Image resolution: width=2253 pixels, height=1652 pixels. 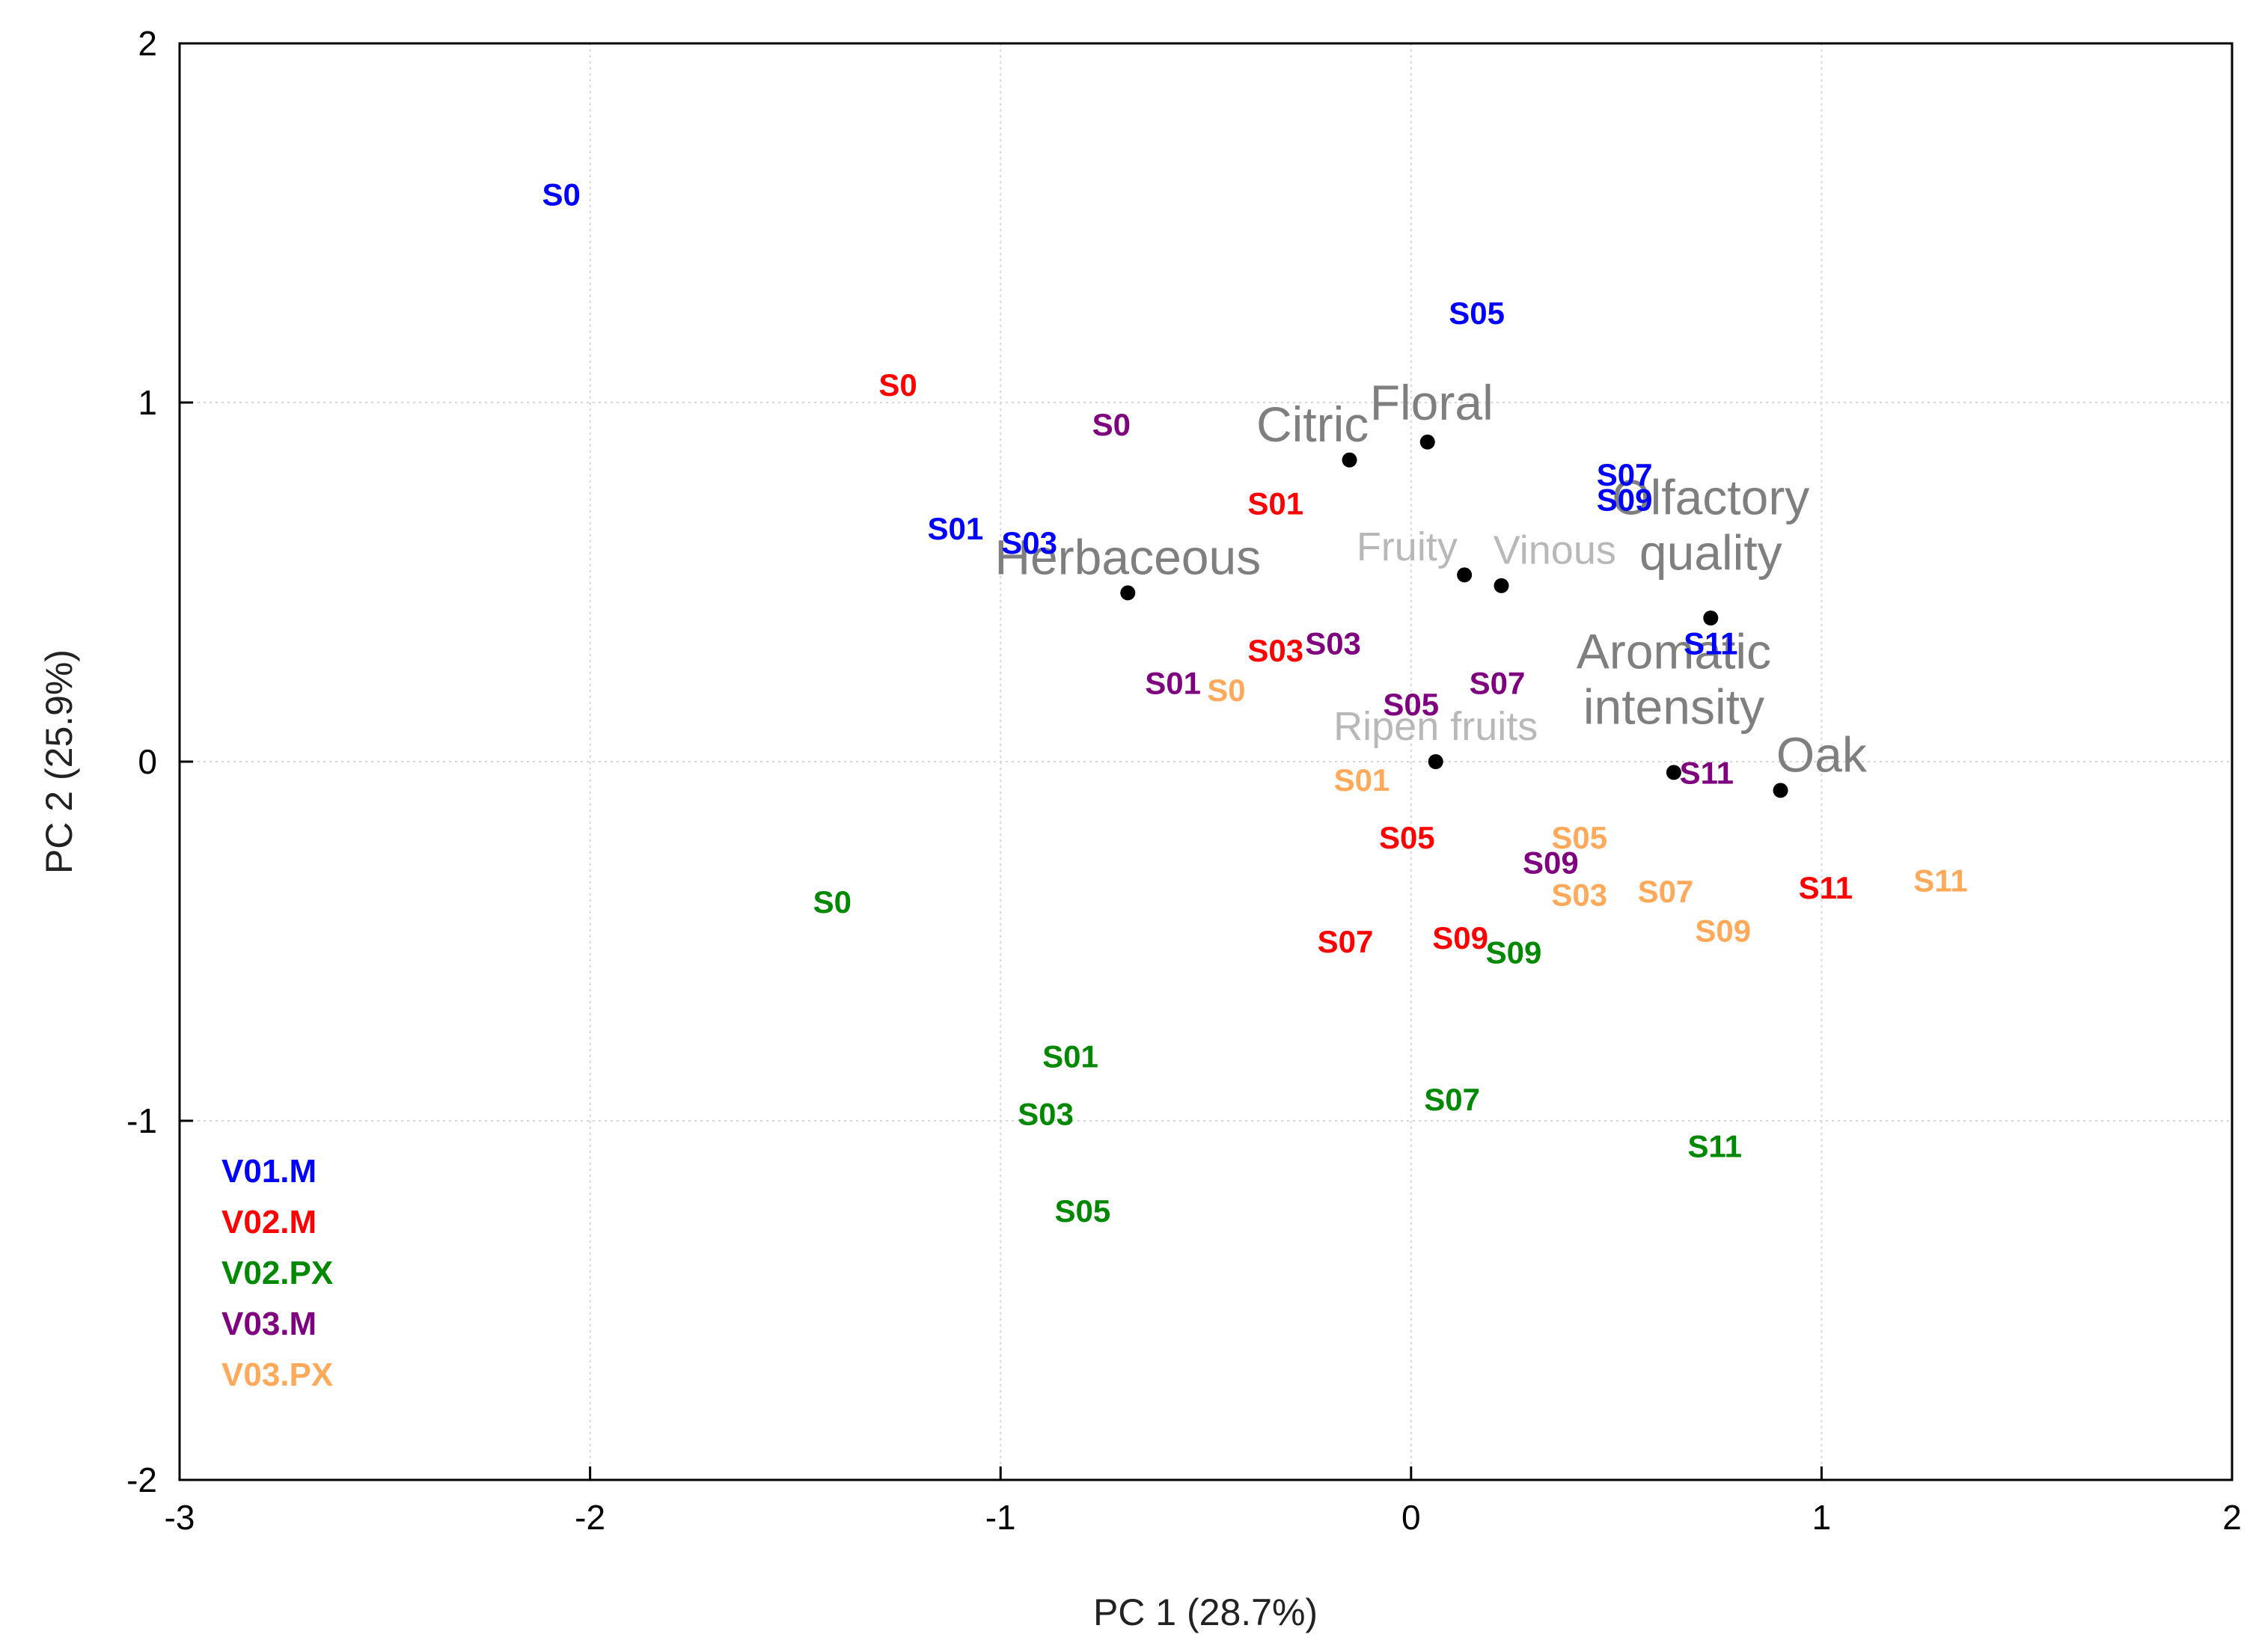 I want to click on legend-entry: V03.M, so click(x=269, y=1324).